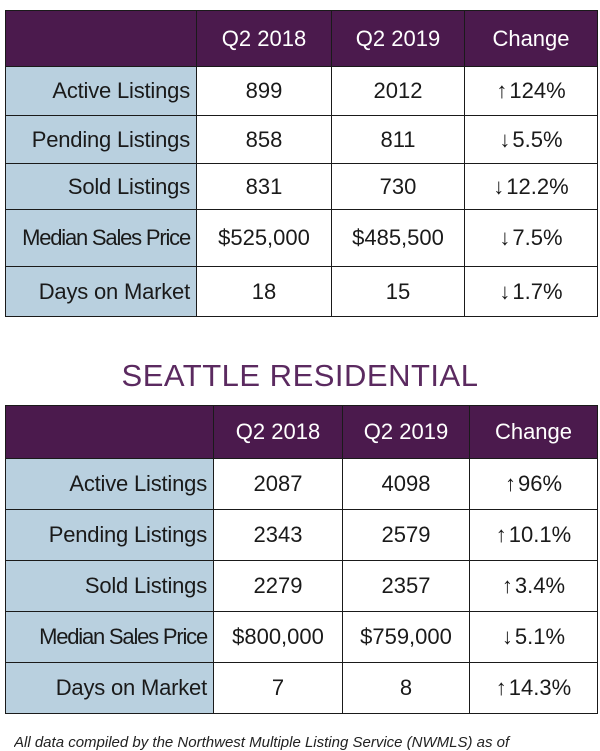  Describe the element at coordinates (398, 139) in the screenshot. I see `cell-q2-2019: 811` at that location.